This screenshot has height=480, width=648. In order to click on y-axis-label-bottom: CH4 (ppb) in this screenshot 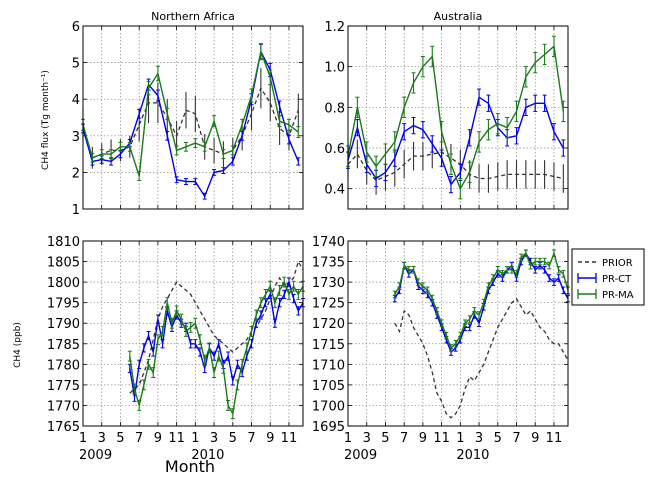, I will do `click(18, 345)`.